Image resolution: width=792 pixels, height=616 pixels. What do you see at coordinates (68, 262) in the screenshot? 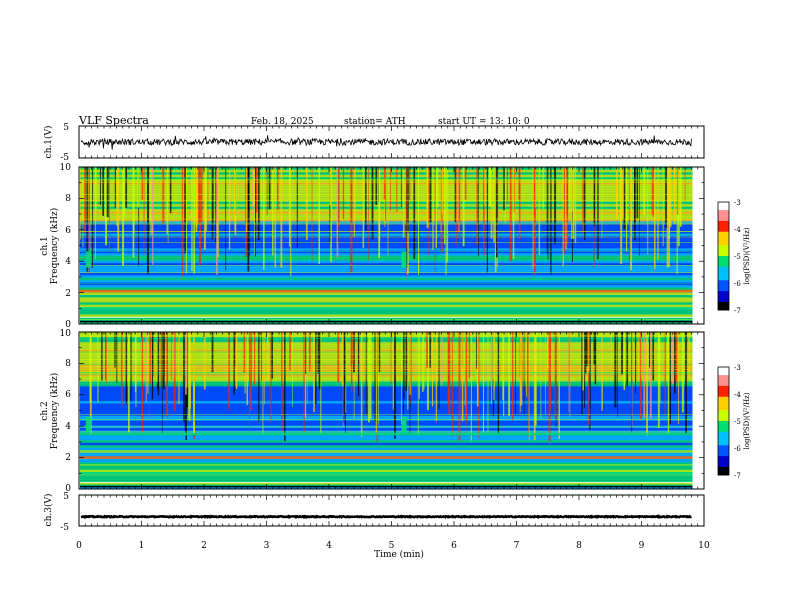
I see `ch1-ytick-4: 4` at bounding box center [68, 262].